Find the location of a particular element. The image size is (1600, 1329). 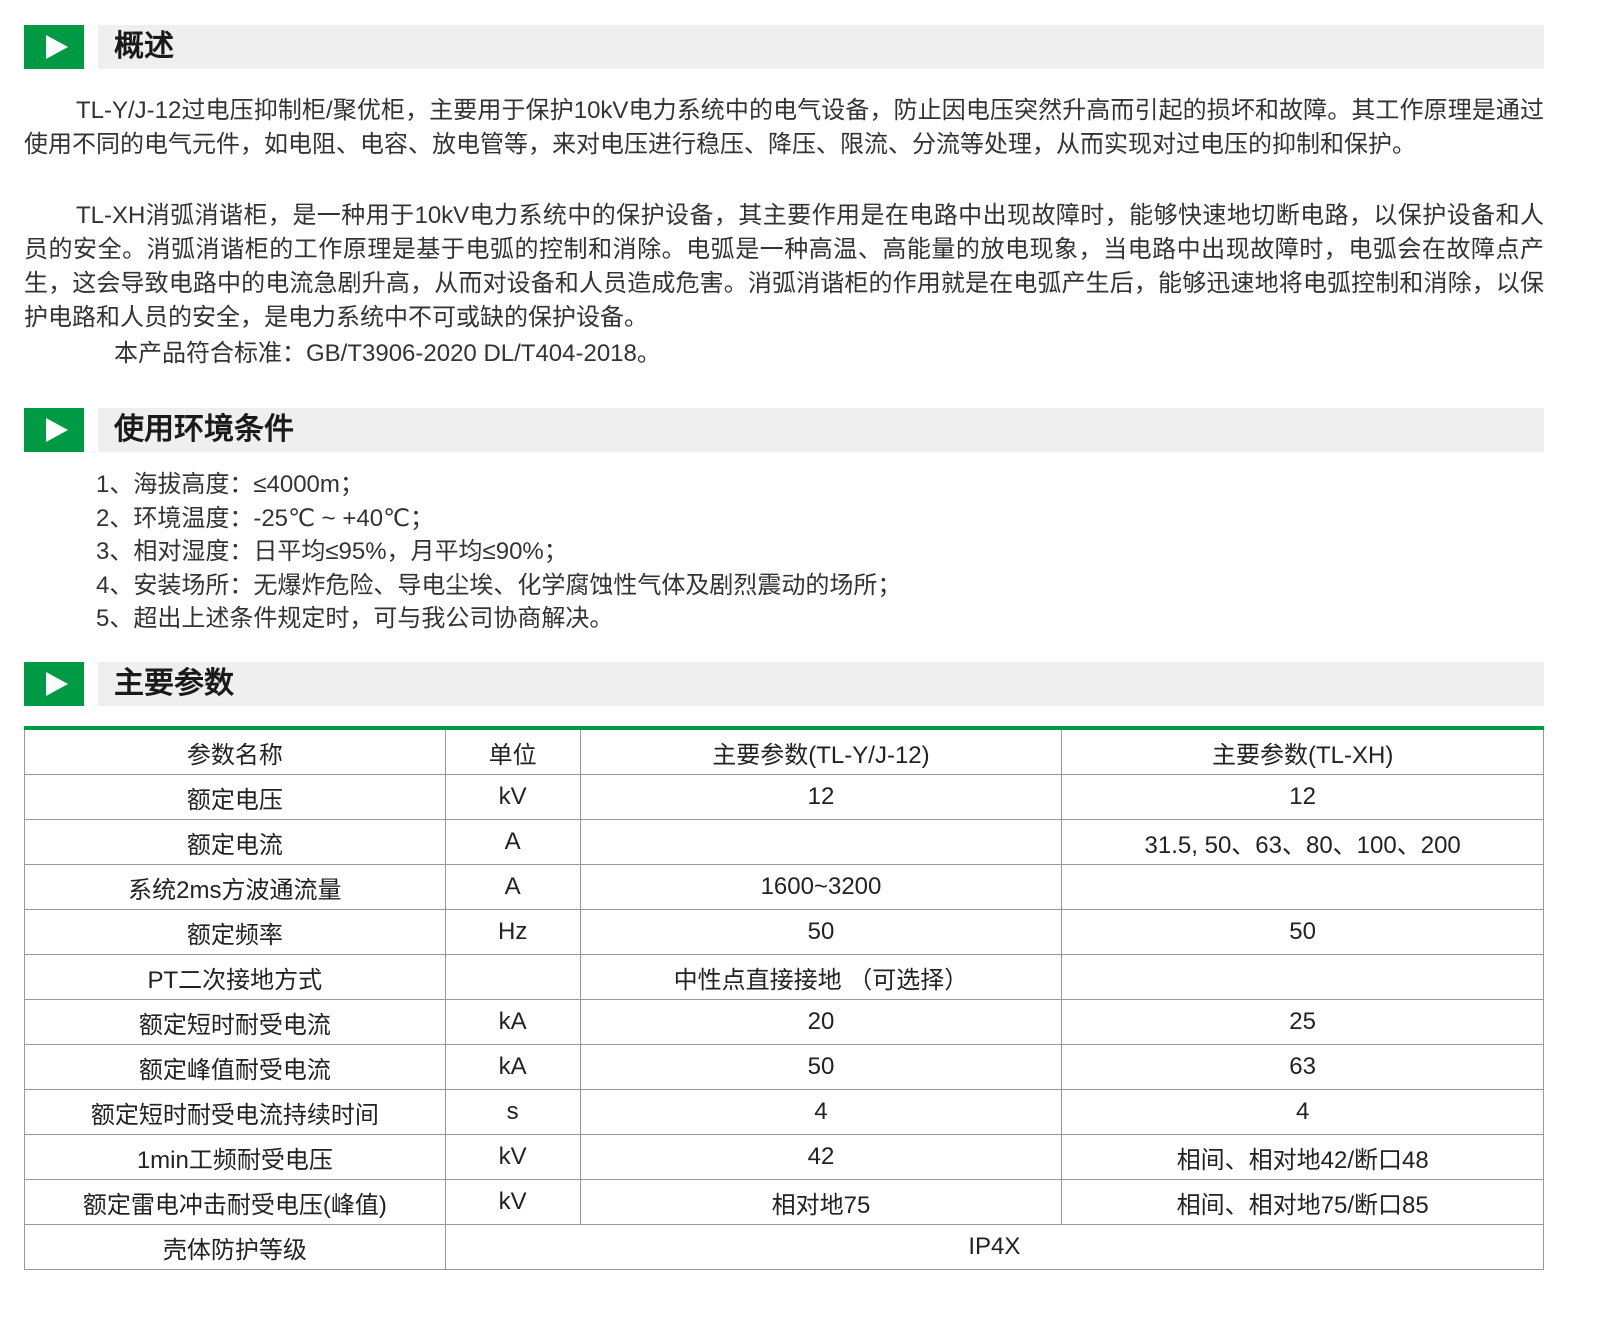

section-title: 主要参数 is located at coordinates (174, 683).